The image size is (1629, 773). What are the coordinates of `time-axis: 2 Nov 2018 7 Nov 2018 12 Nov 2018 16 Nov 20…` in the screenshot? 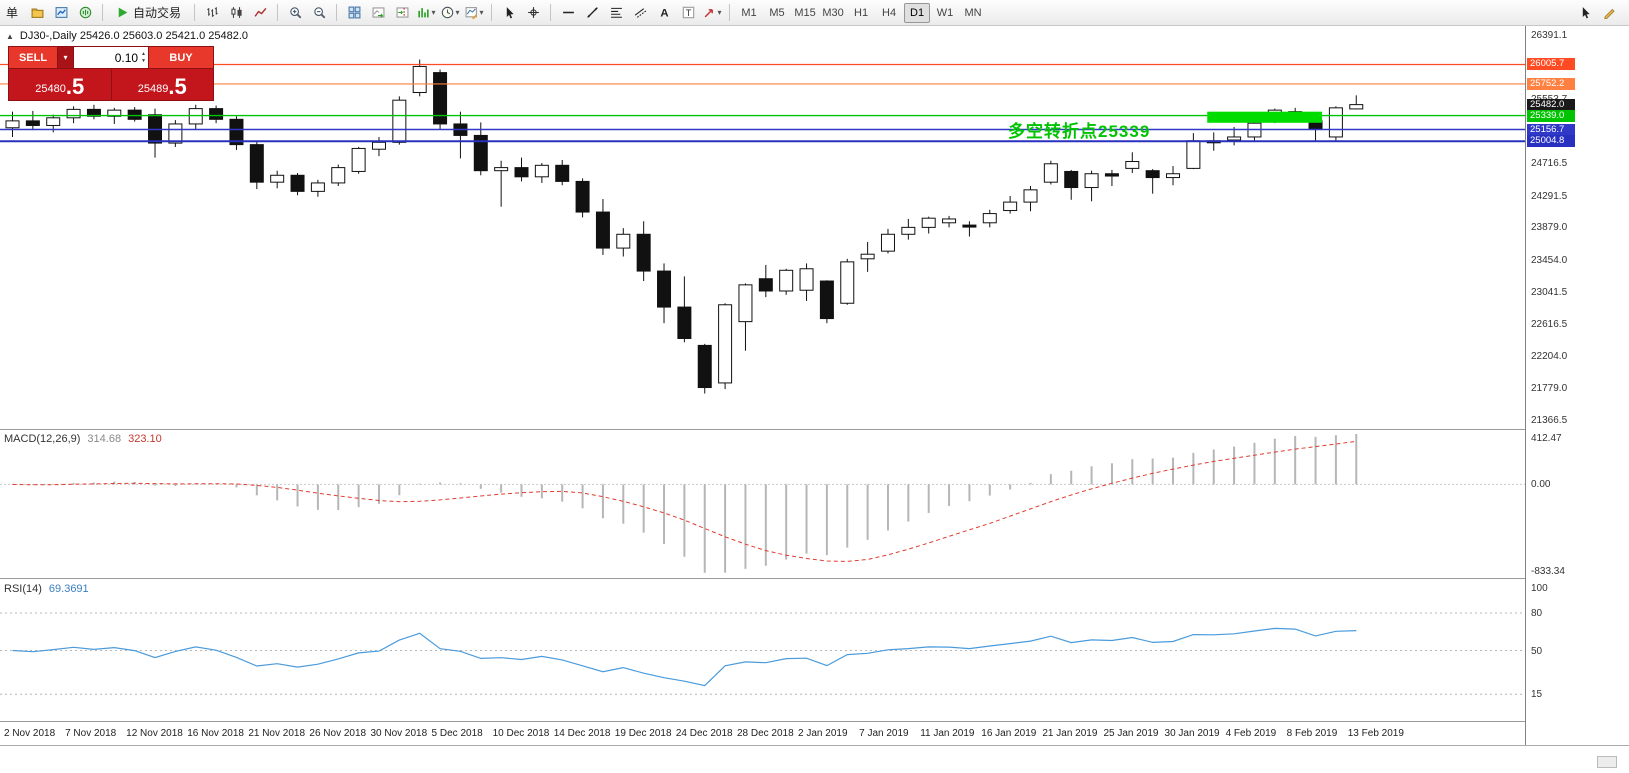 It's located at (762, 733).